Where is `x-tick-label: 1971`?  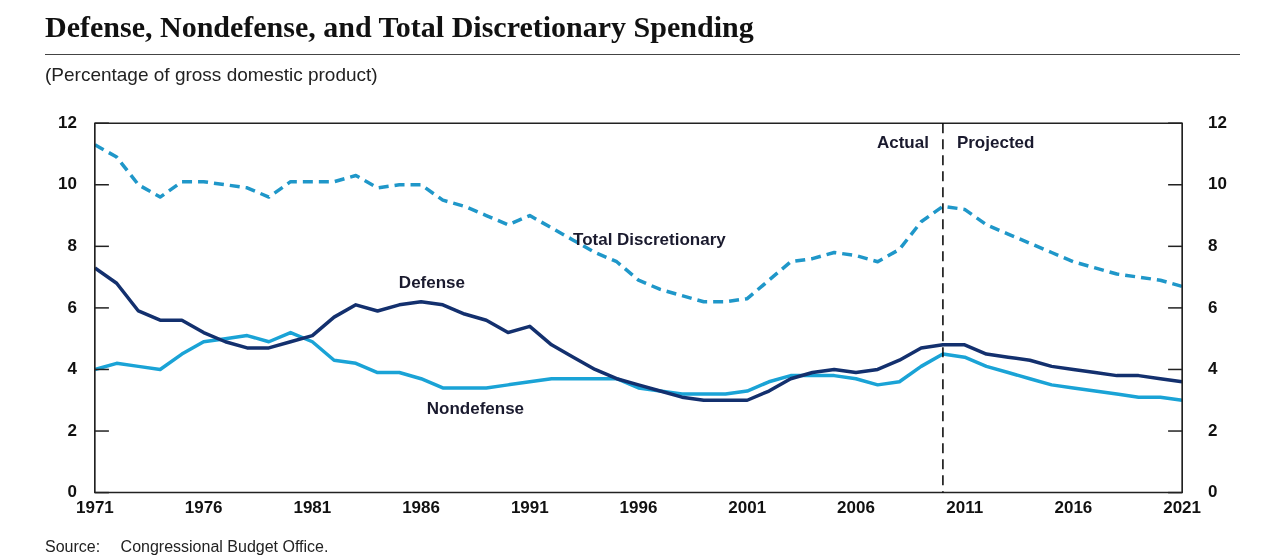 x-tick-label: 1971 is located at coordinates (95, 508).